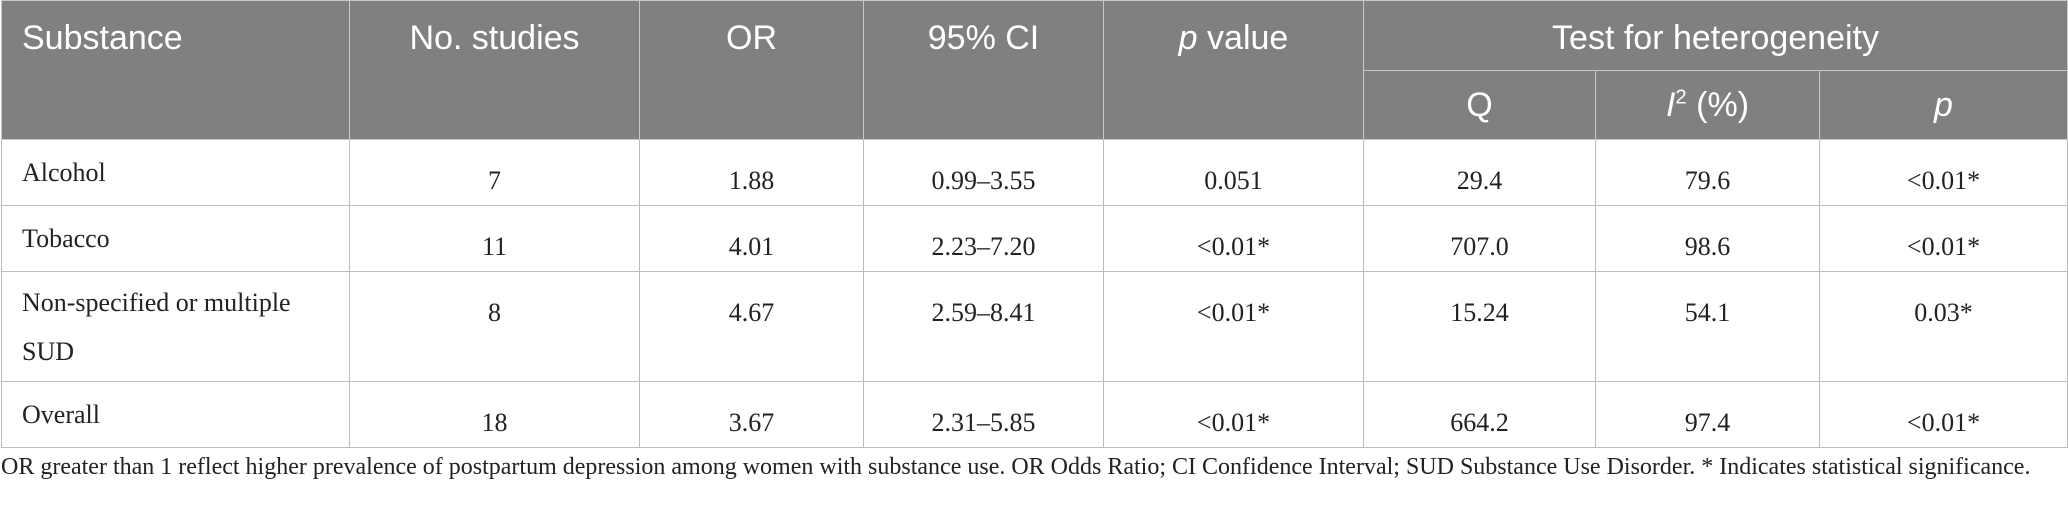 Image resolution: width=2068 pixels, height=528 pixels. What do you see at coordinates (1707, 172) in the screenshot?
I see `cell-i2: 79.6` at bounding box center [1707, 172].